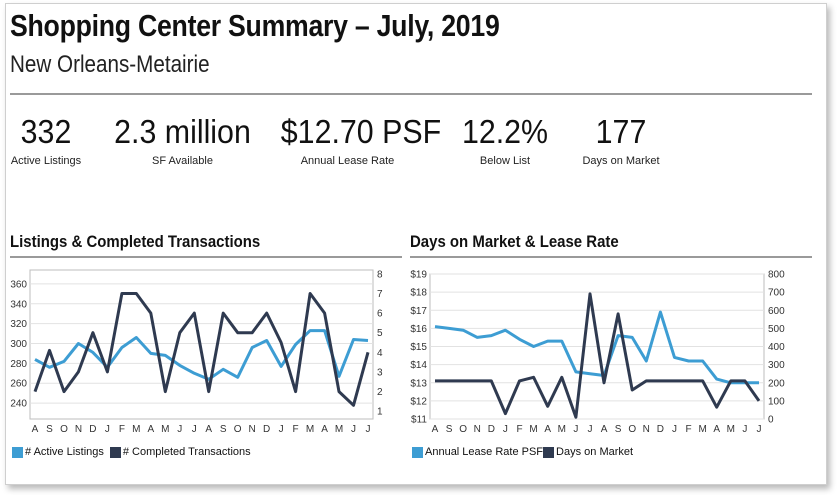 Image resolution: width=837 pixels, height=495 pixels. What do you see at coordinates (186, 452) in the screenshot?
I see `legend-label: # Completed Transactions` at bounding box center [186, 452].